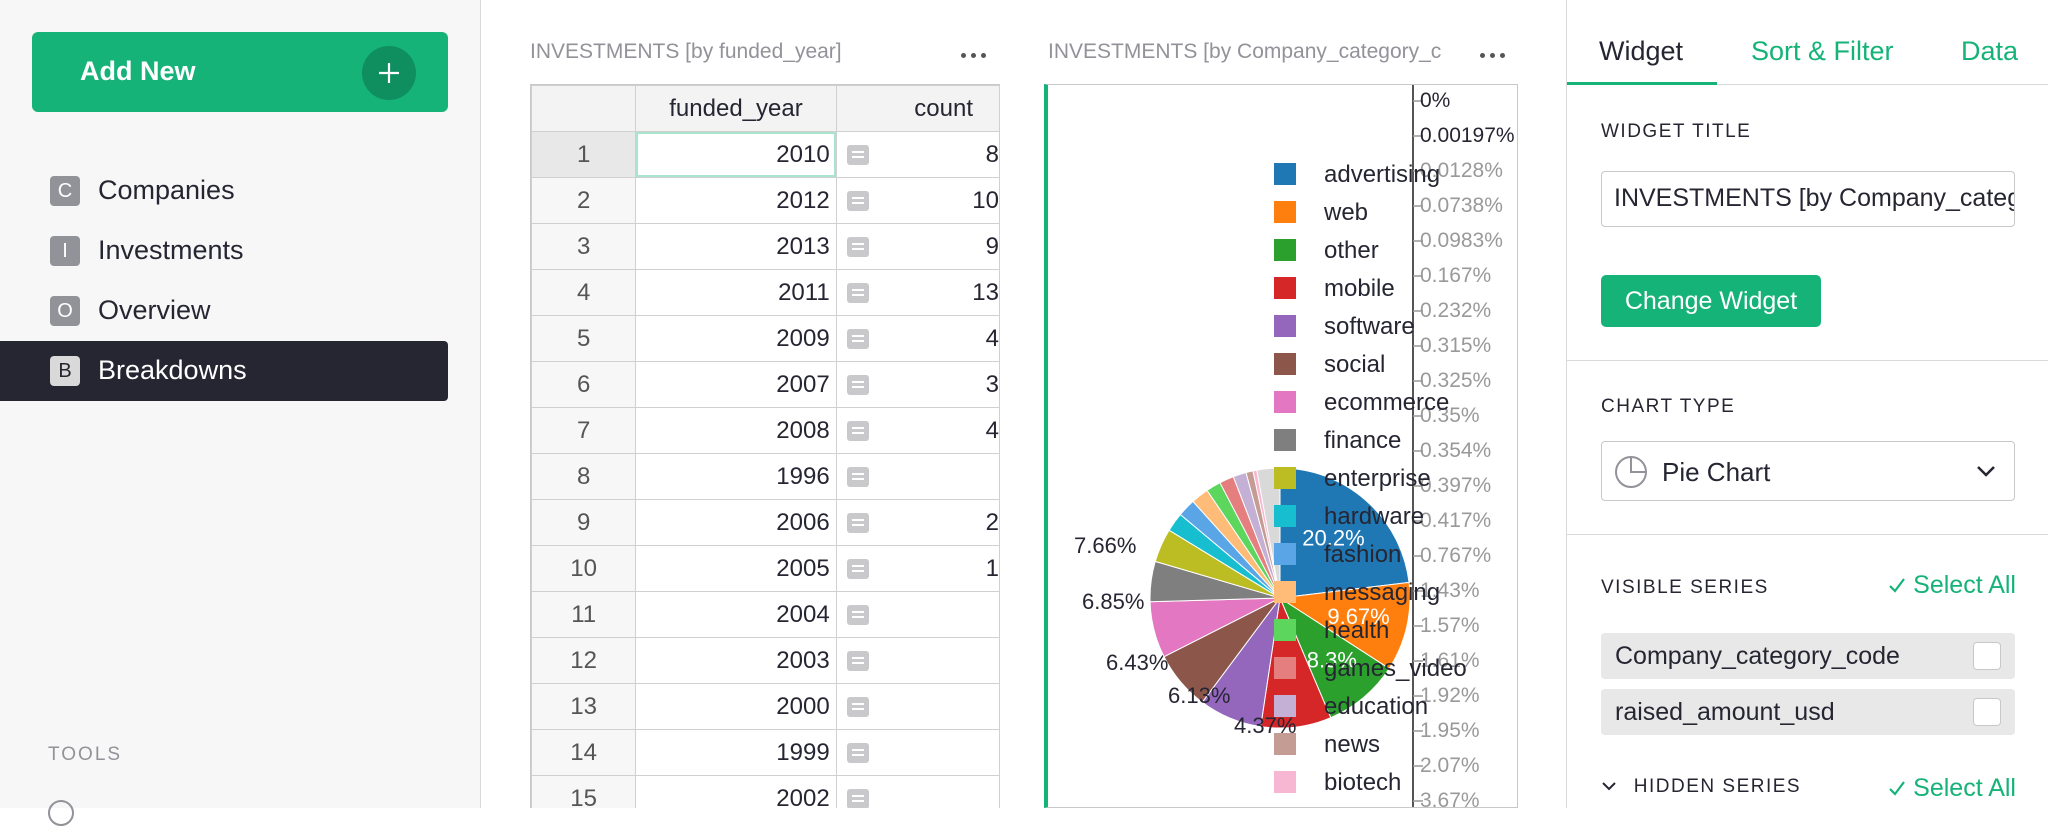 This screenshot has width=2048, height=826. Describe the element at coordinates (917, 108) in the screenshot. I see `column-header-count: count` at that location.